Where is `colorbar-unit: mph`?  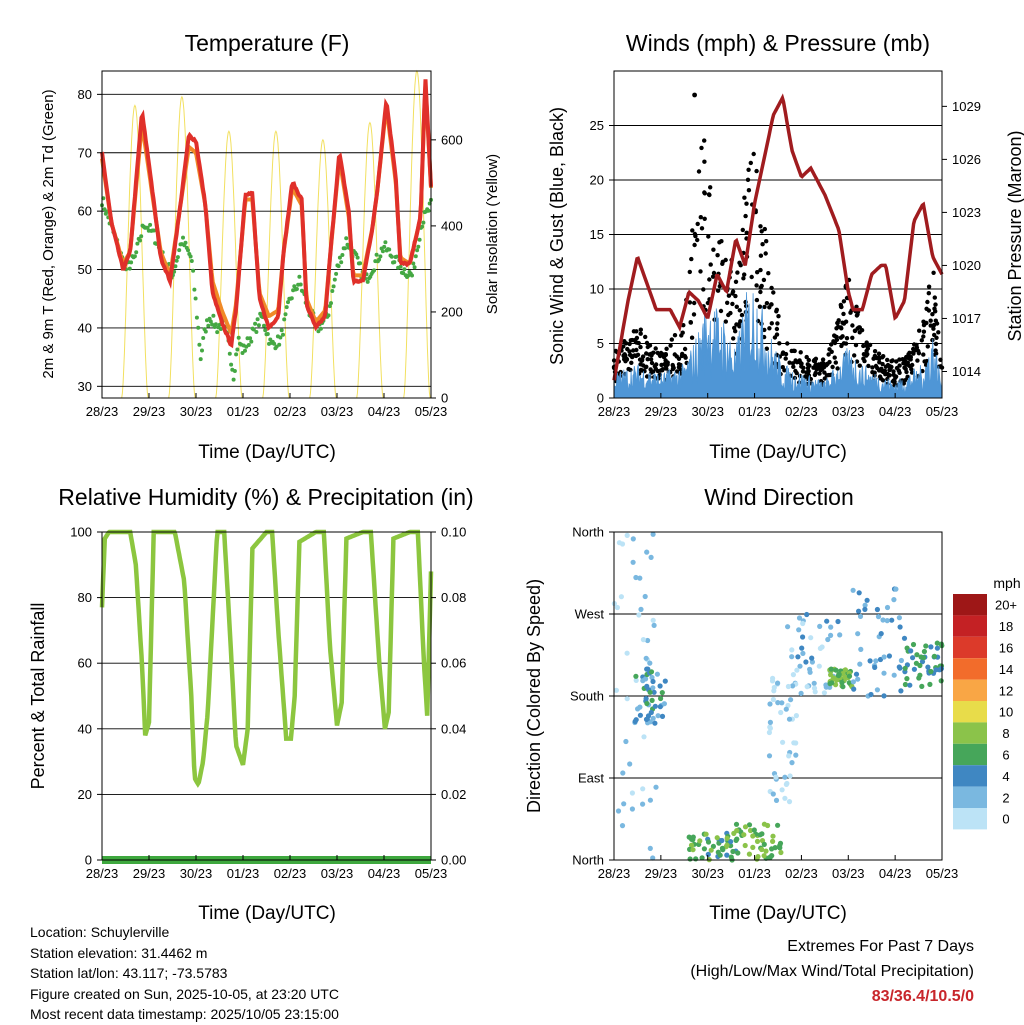
colorbar-unit: mph is located at coordinates (1006, 583).